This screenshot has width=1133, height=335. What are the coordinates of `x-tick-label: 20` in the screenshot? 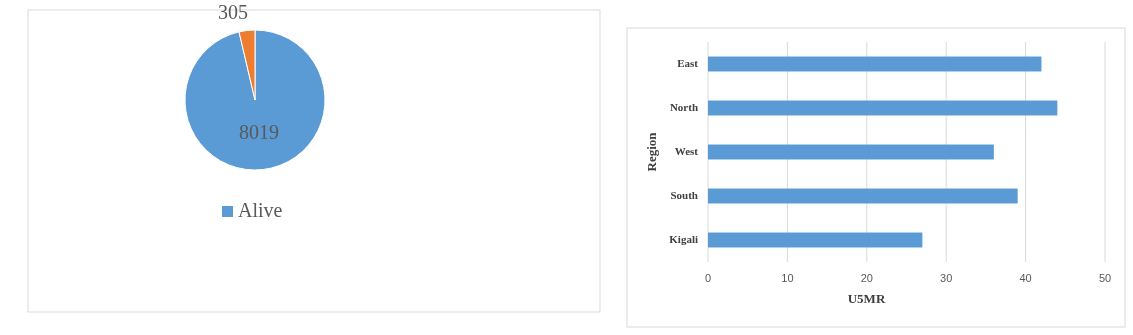 It's located at (866, 278).